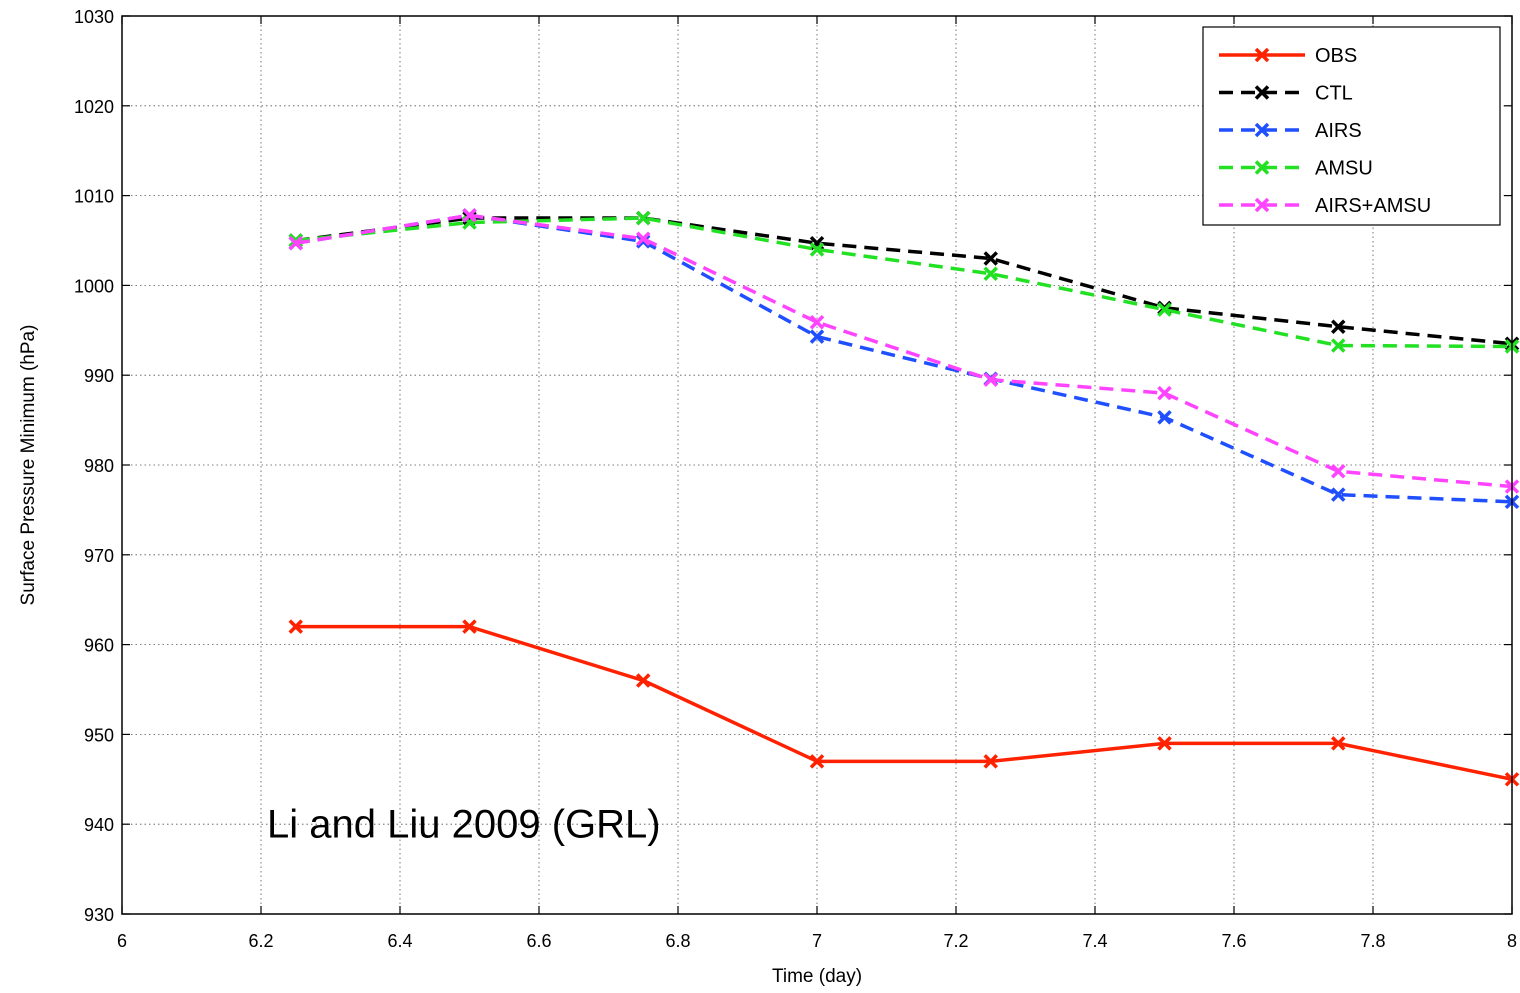 This screenshot has height=993, width=1520. I want to click on x-tick-label: 7, so click(817, 941).